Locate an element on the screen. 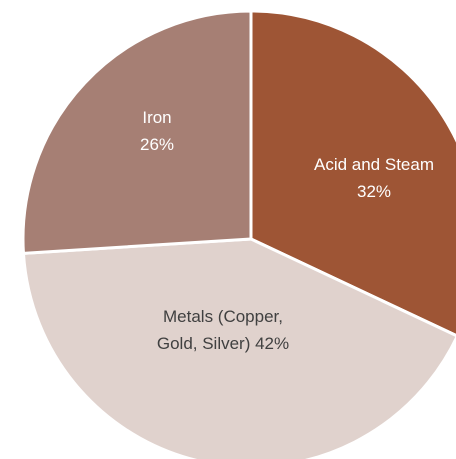 This screenshot has width=456, height=459. pie-slice-label: Acid and Steam is located at coordinates (374, 164).